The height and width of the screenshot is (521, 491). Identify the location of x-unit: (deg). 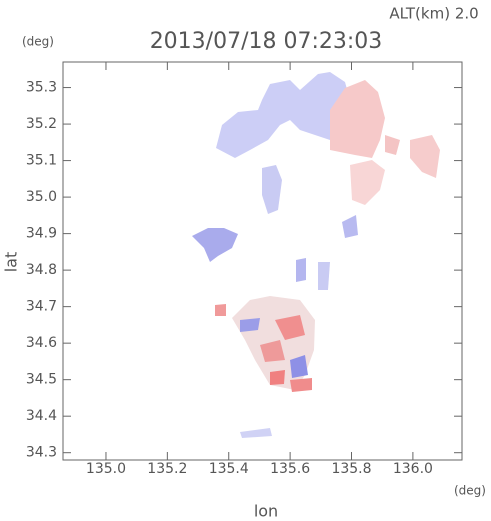
(470, 491).